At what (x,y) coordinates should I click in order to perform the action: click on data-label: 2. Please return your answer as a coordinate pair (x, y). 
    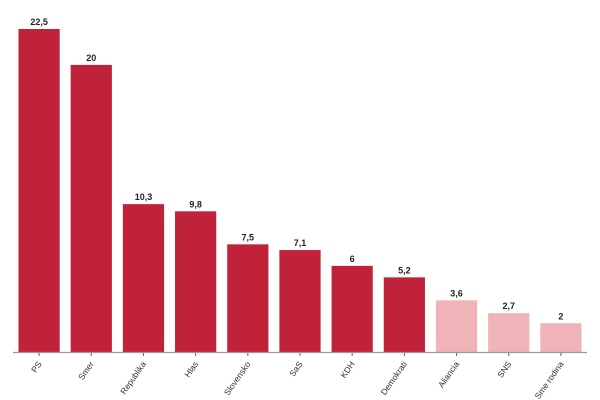
    Looking at the image, I should click on (560, 316).